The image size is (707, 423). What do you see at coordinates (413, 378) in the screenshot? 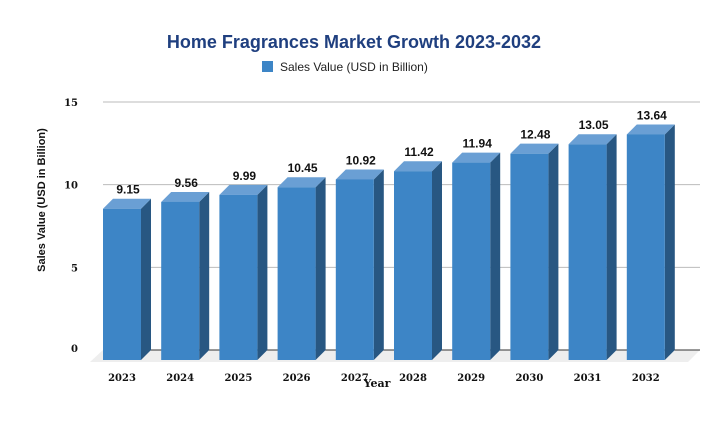
I see `x-tick-label: 2028` at bounding box center [413, 378].